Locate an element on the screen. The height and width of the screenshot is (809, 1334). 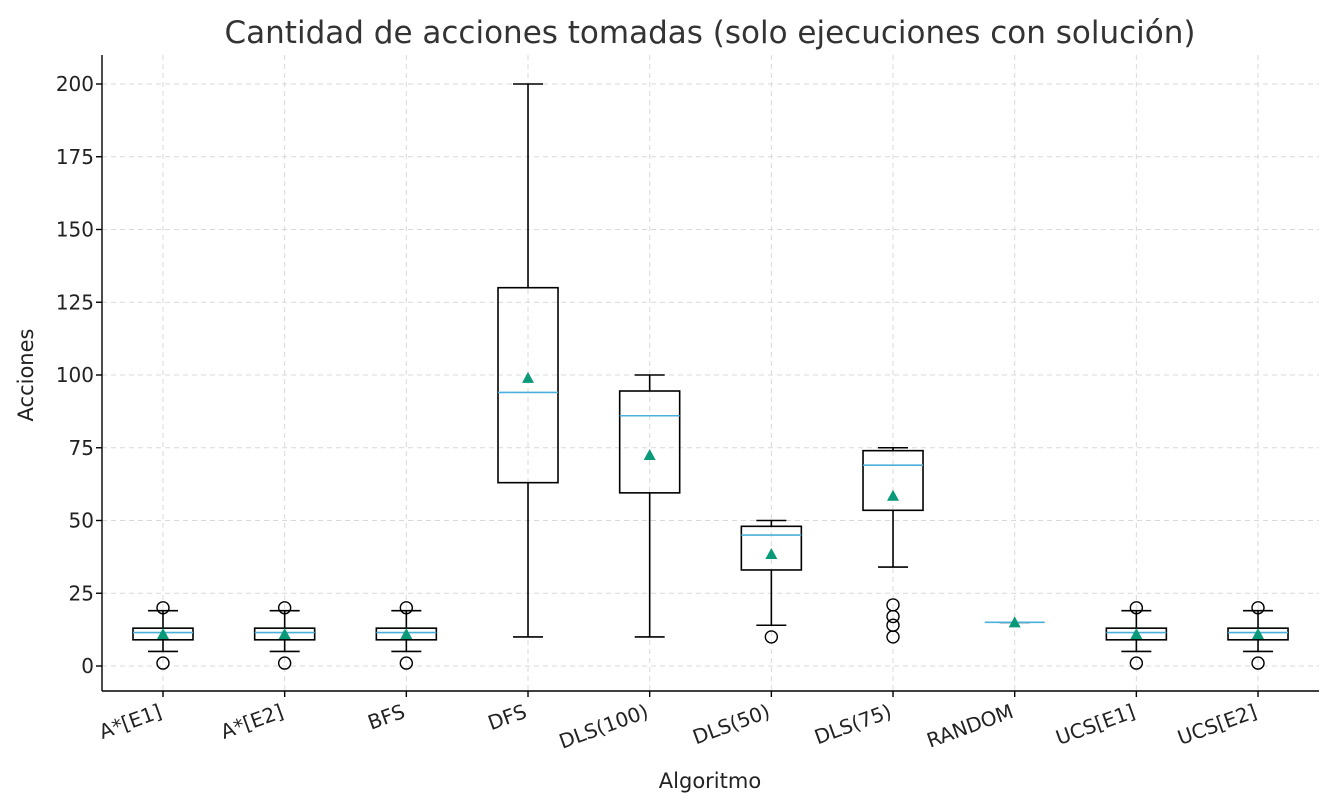
x-tick-label: DLS(50) is located at coordinates (731, 724).